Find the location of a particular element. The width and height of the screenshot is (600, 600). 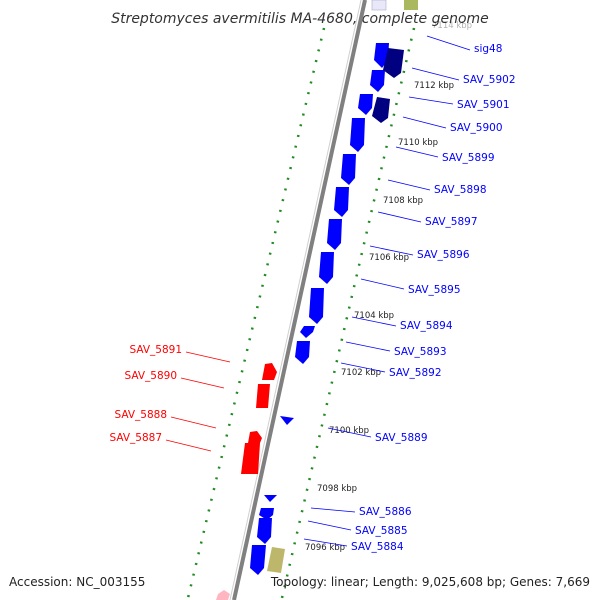

minus-gene-label: SAV_5890 is located at coordinates (150, 376).